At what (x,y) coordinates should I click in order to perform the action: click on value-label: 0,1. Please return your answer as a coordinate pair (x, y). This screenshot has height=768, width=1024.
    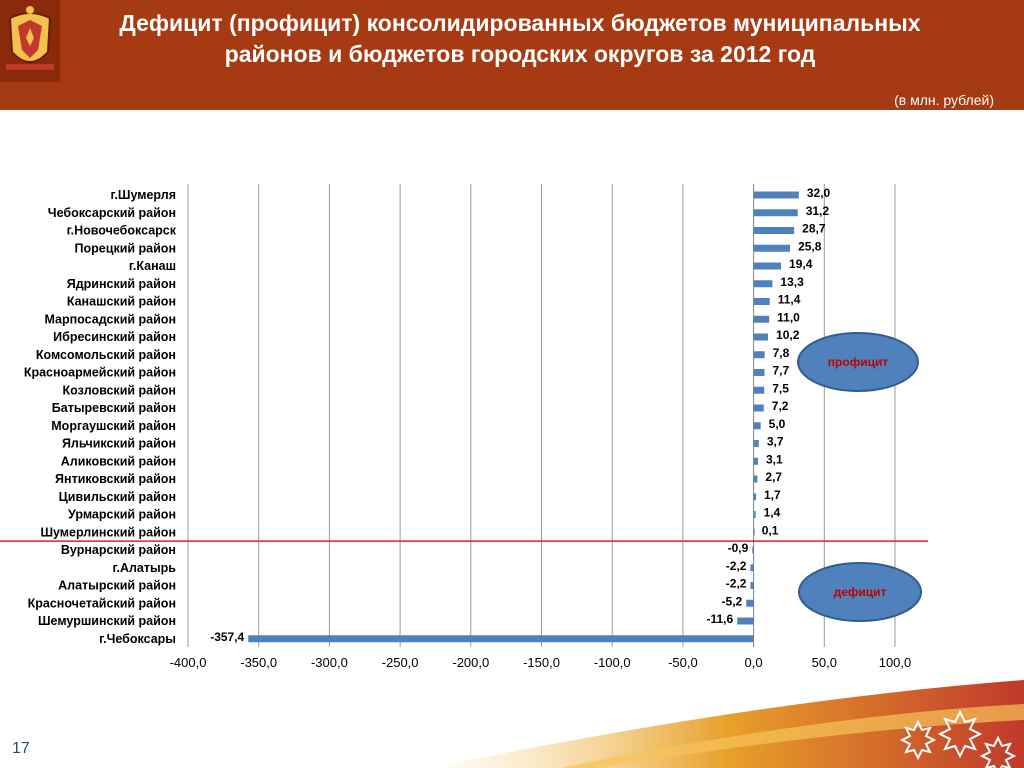
    Looking at the image, I should click on (770, 530).